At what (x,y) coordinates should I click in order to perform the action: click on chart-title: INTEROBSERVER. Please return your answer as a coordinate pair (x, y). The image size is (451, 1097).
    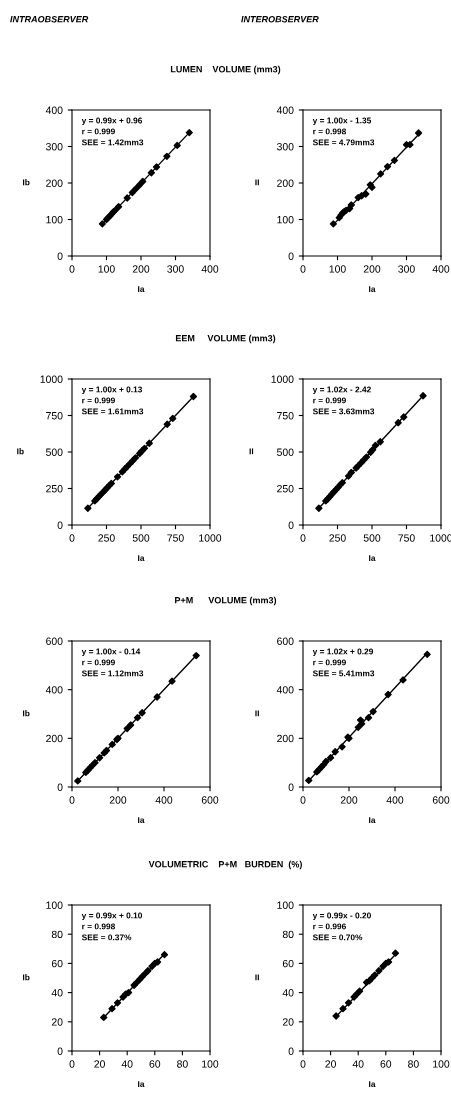
    Looking at the image, I should click on (280, 19).